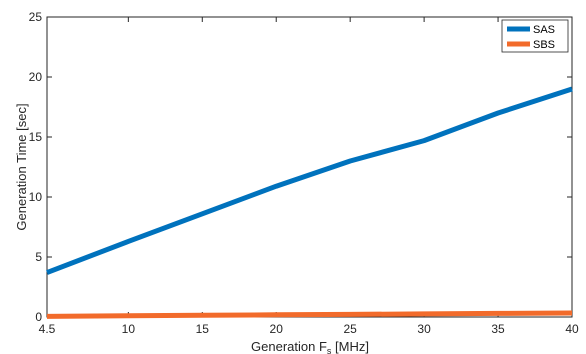 The height and width of the screenshot is (354, 586). Describe the element at coordinates (544, 30) in the screenshot. I see `legend-label-sas: SAS` at that location.